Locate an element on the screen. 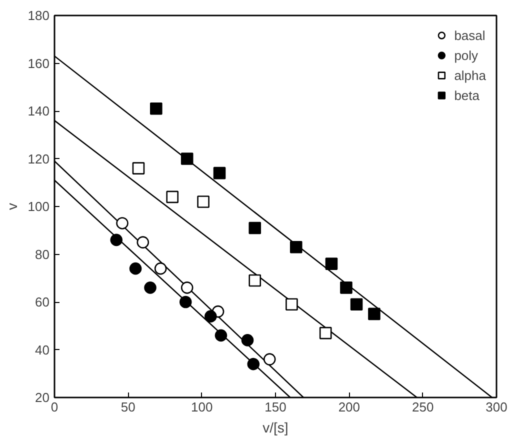 The image size is (516, 447). y-tick-label: 120 is located at coordinates (39, 158).